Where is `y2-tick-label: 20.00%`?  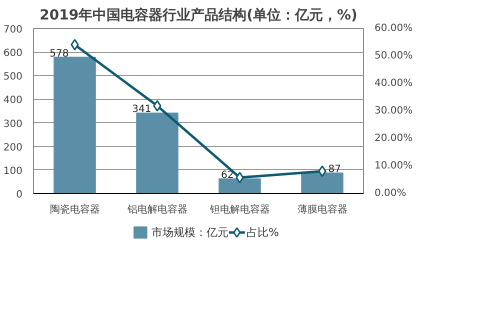
y2-tick-label: 20.00% is located at coordinates (393, 138).